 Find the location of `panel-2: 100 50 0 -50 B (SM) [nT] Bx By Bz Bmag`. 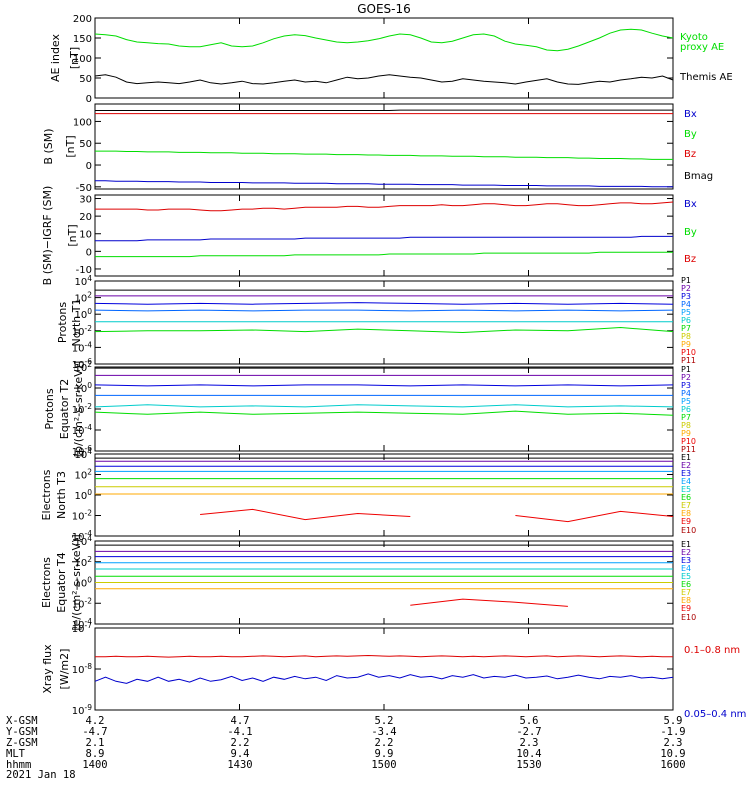

panel-2: 100 50 0 -50 B (SM) [nT] Bx By Bz Bmag is located at coordinates (377, 149).